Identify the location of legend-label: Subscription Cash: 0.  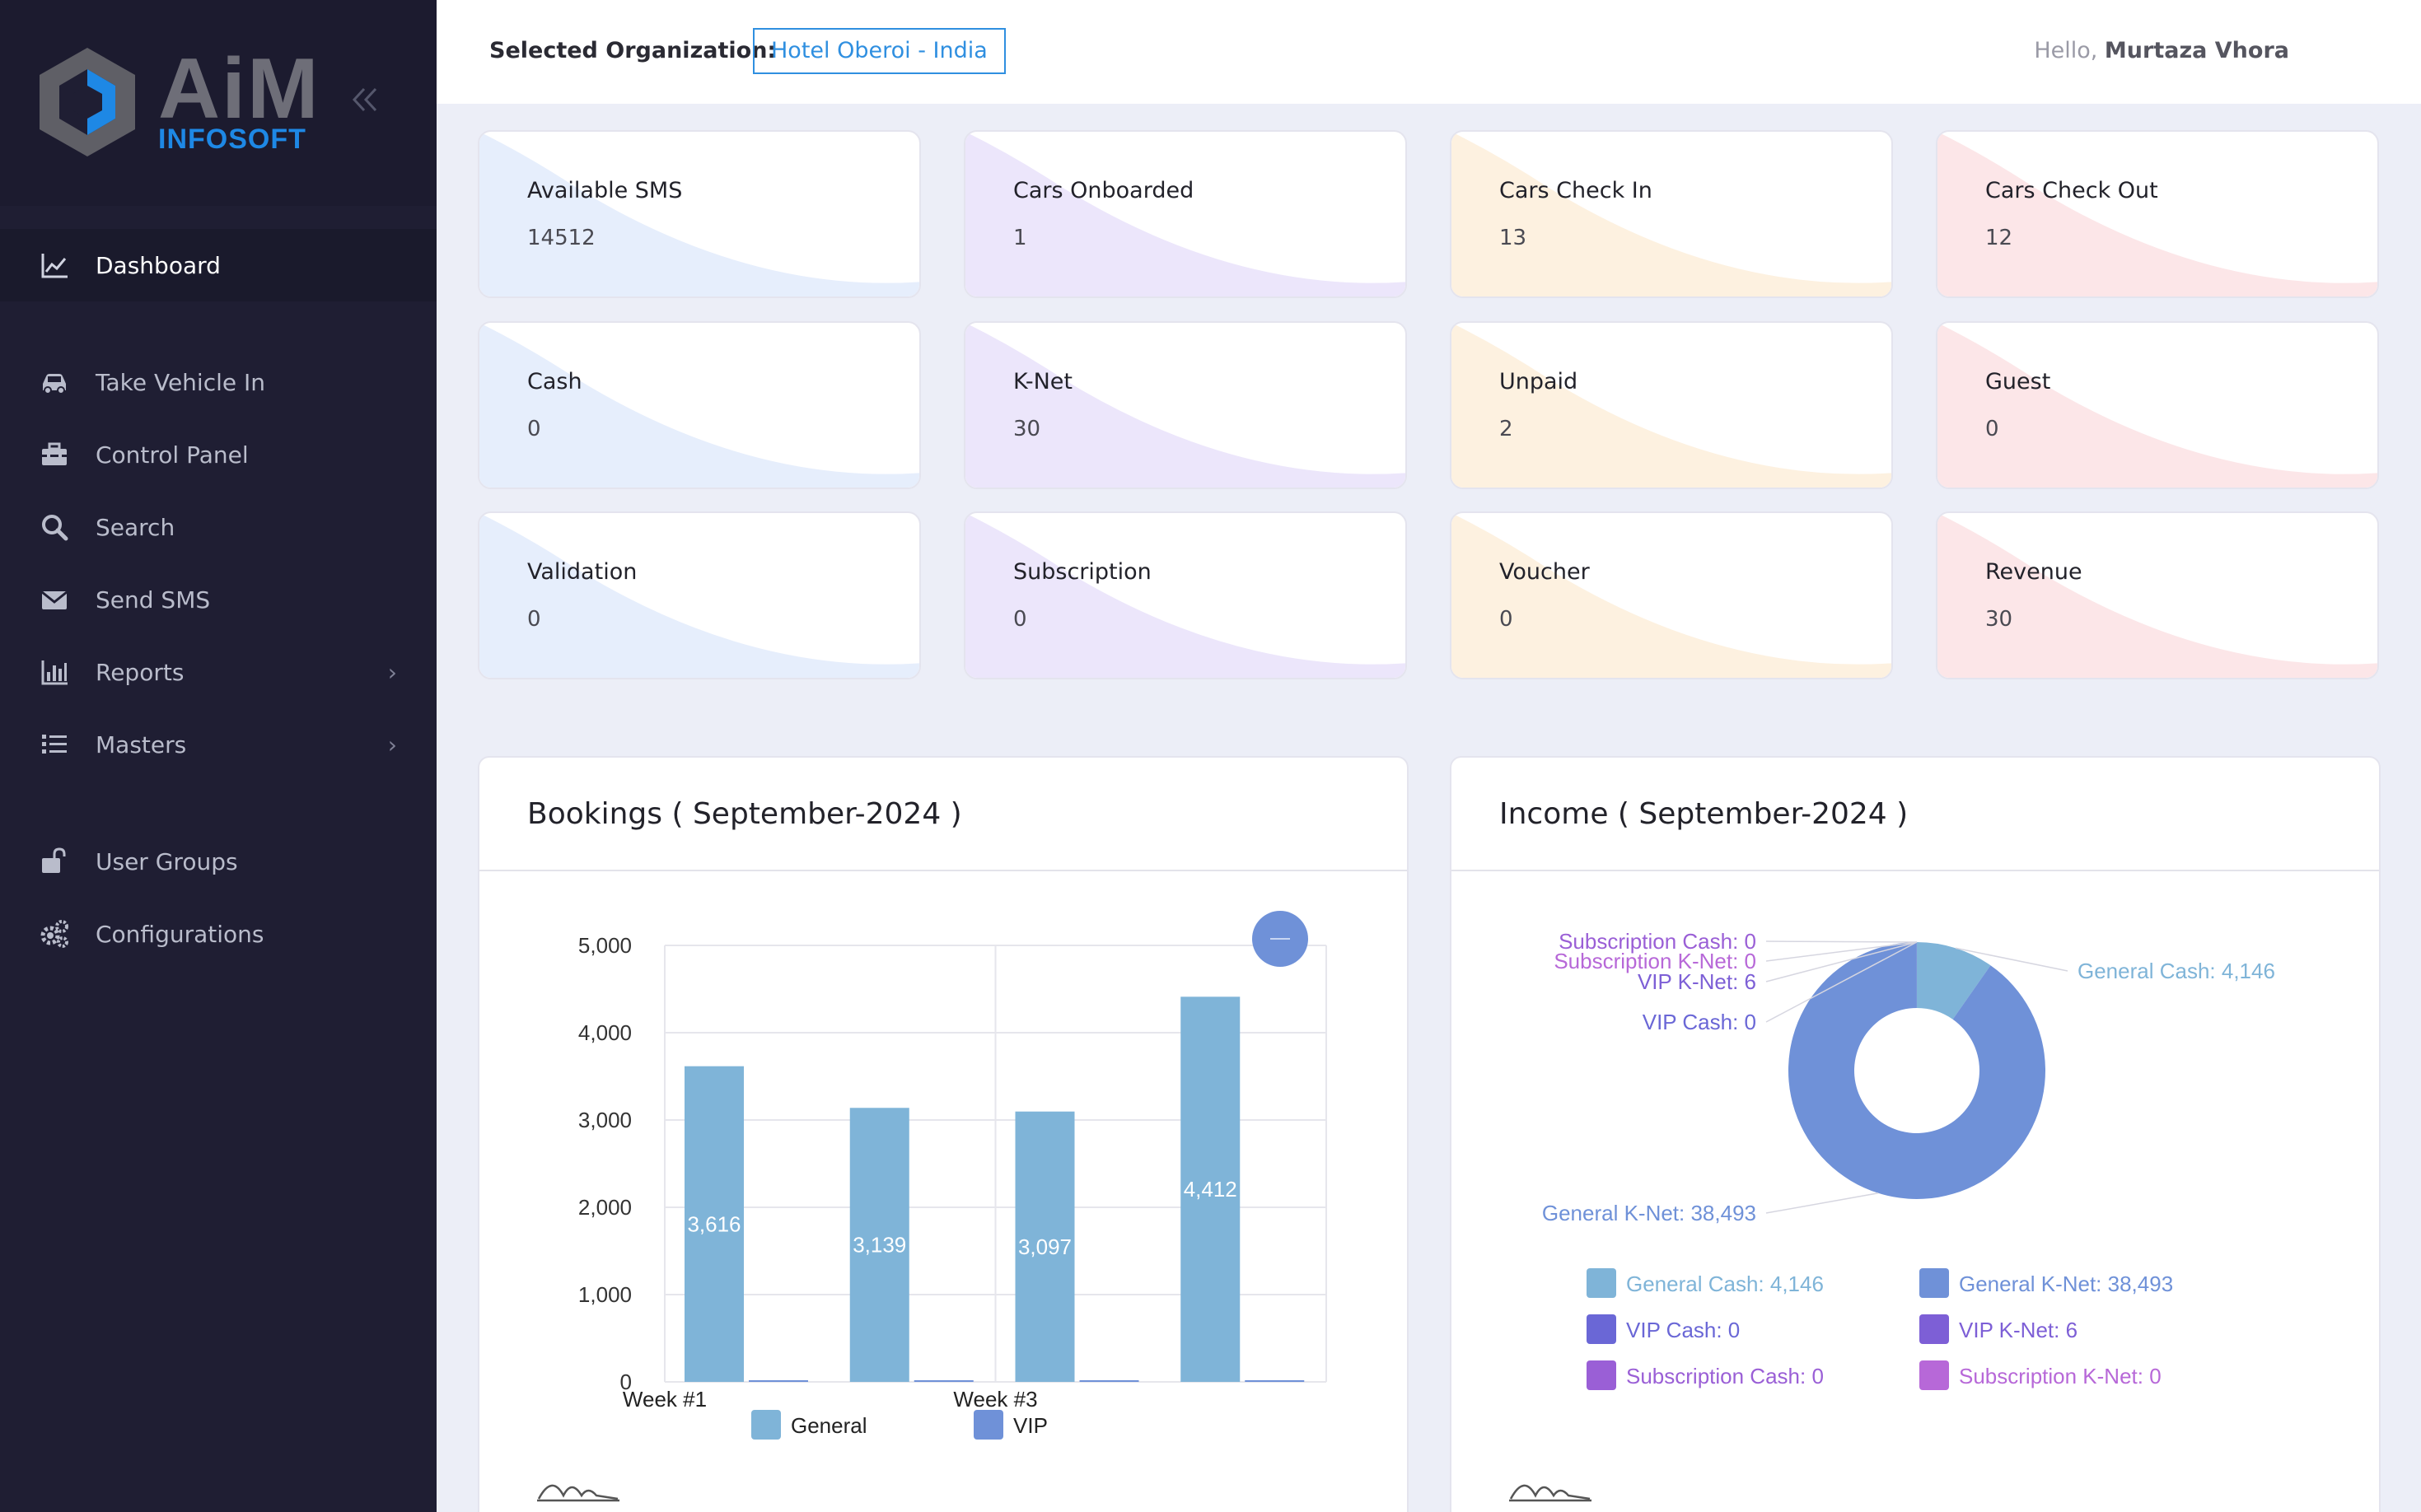
(1725, 1376).